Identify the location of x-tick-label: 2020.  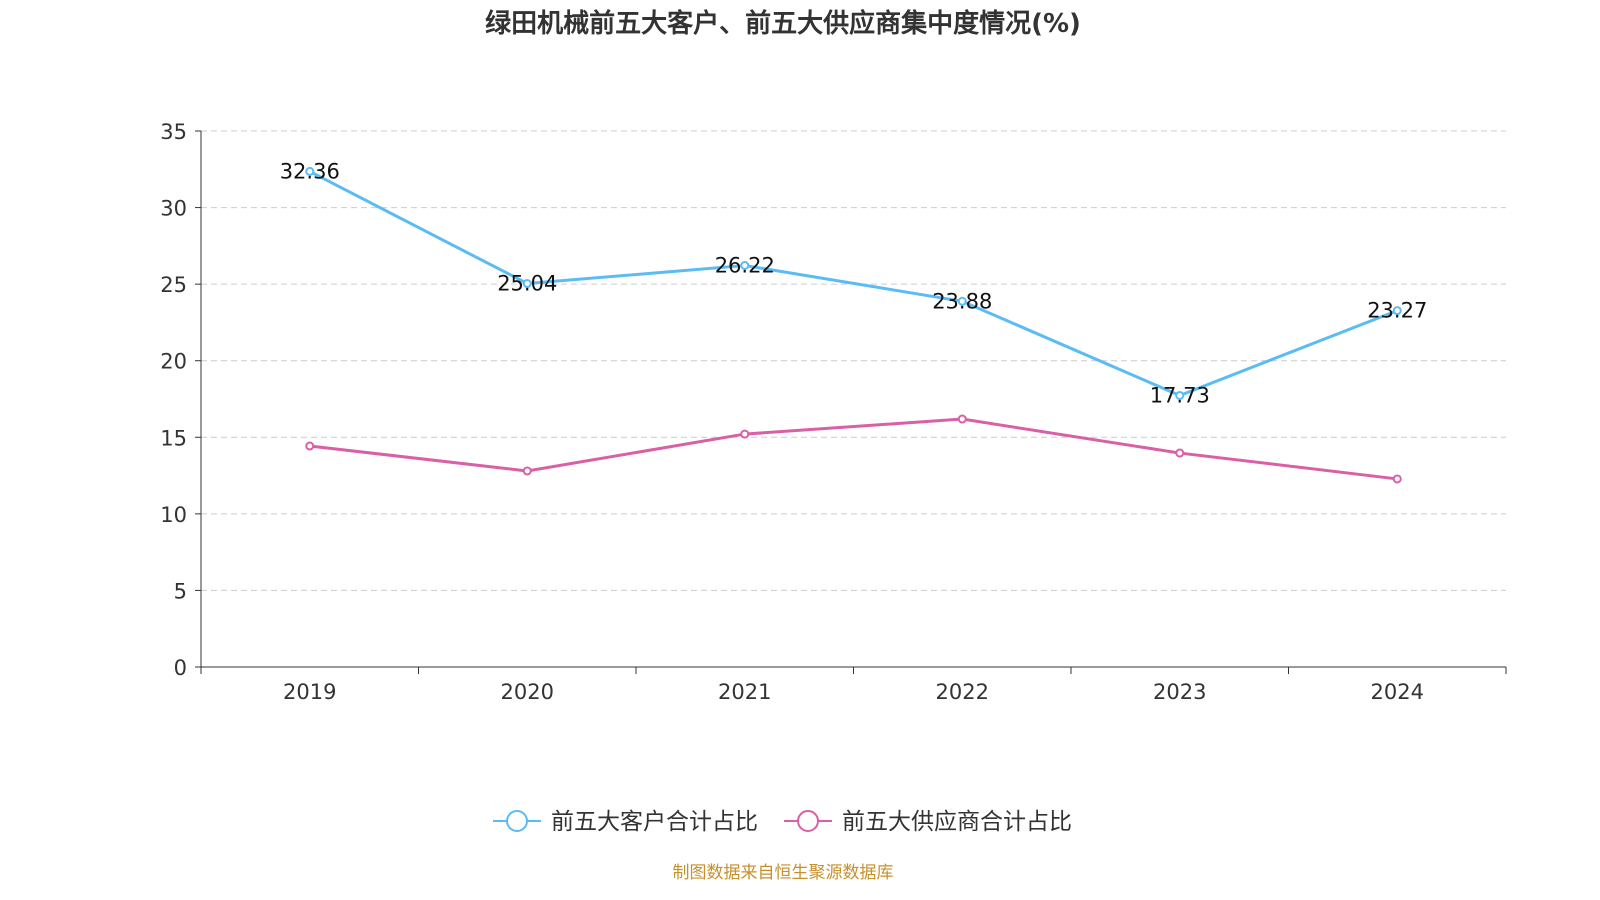
(527, 692).